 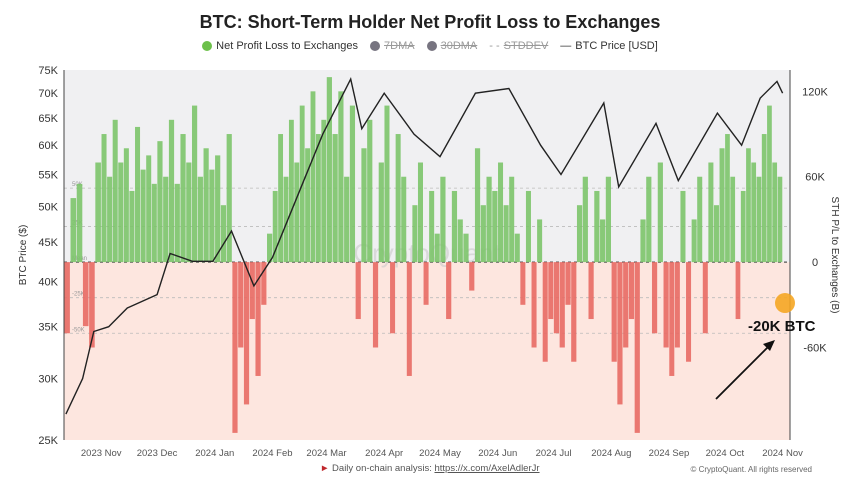 What do you see at coordinates (459, 46) in the screenshot?
I see `legend-label: 30DMA` at bounding box center [459, 46].